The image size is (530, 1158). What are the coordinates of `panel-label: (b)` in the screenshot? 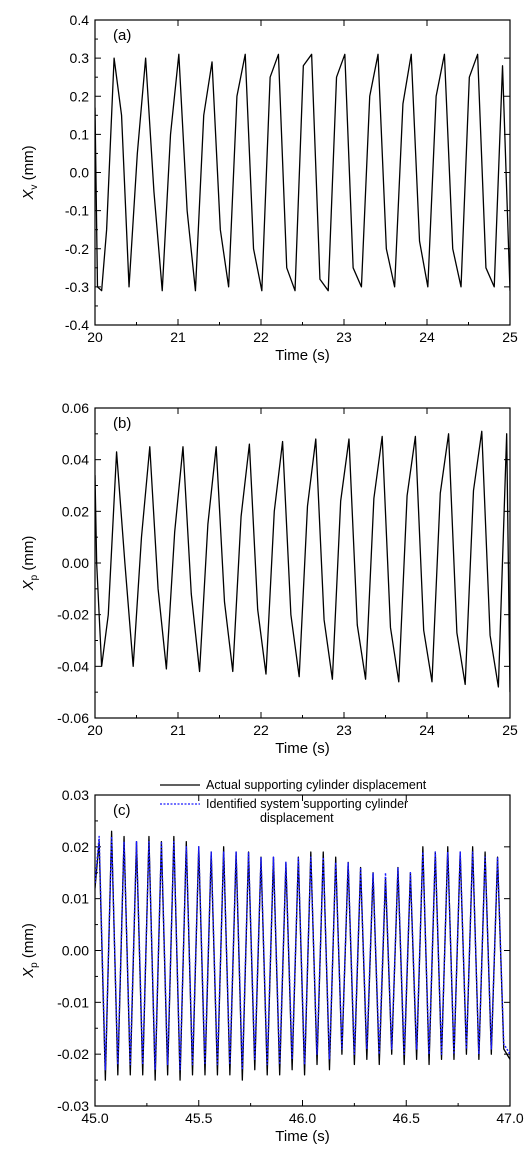 It's located at (122, 423).